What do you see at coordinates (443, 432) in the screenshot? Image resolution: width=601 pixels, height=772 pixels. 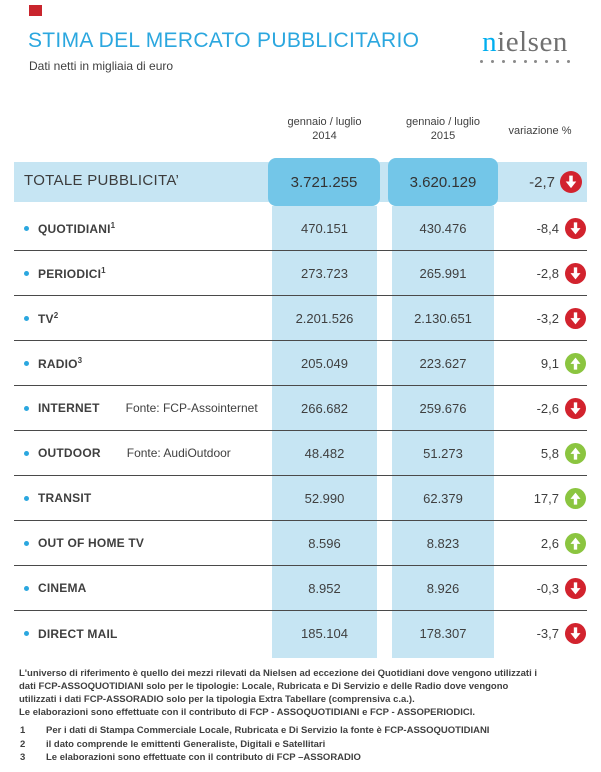 I see `column-stripe-2015` at bounding box center [443, 432].